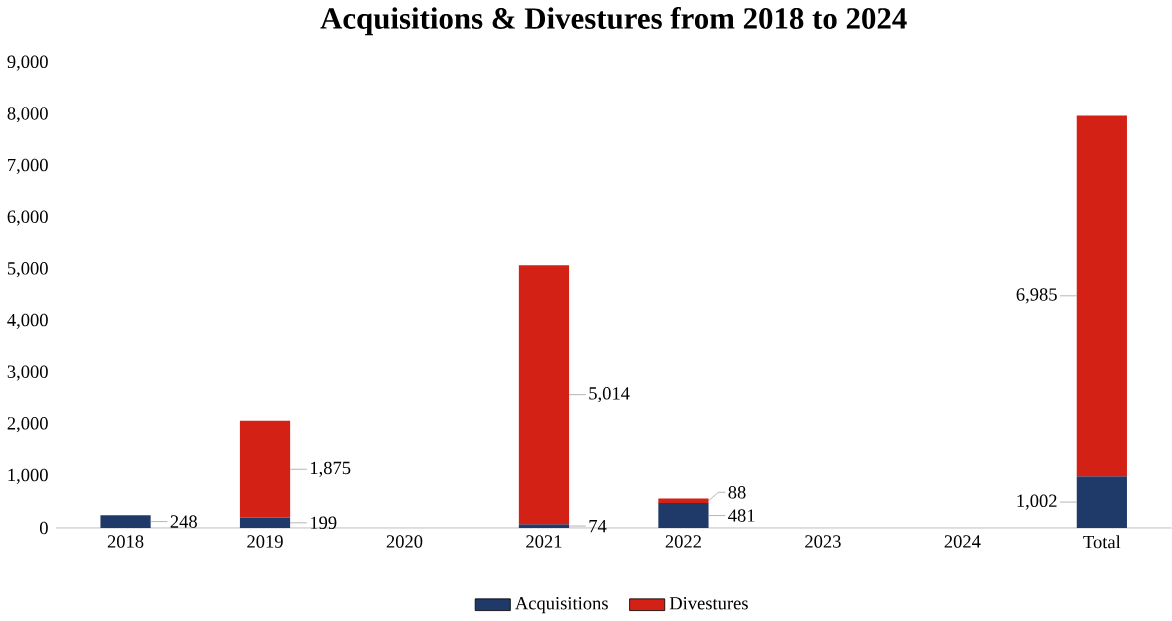  What do you see at coordinates (27, 218) in the screenshot?
I see `y-tick-label: 6,000` at bounding box center [27, 218].